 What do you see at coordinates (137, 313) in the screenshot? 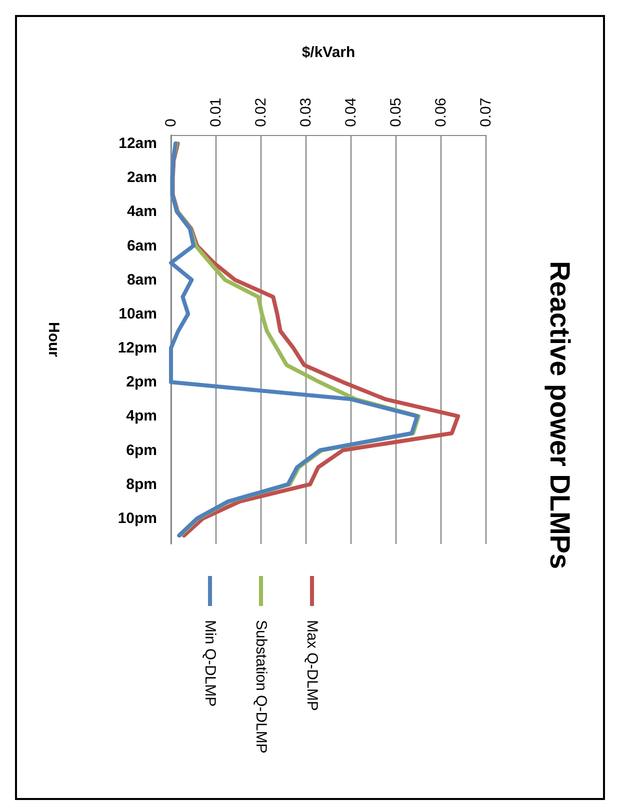
I see `y-tick-label: 10am` at bounding box center [137, 313].